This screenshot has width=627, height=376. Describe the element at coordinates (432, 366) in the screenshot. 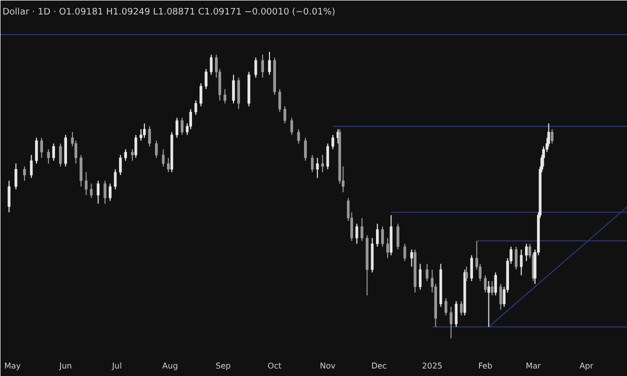

I see `x-tick-label: 2025` at that location.